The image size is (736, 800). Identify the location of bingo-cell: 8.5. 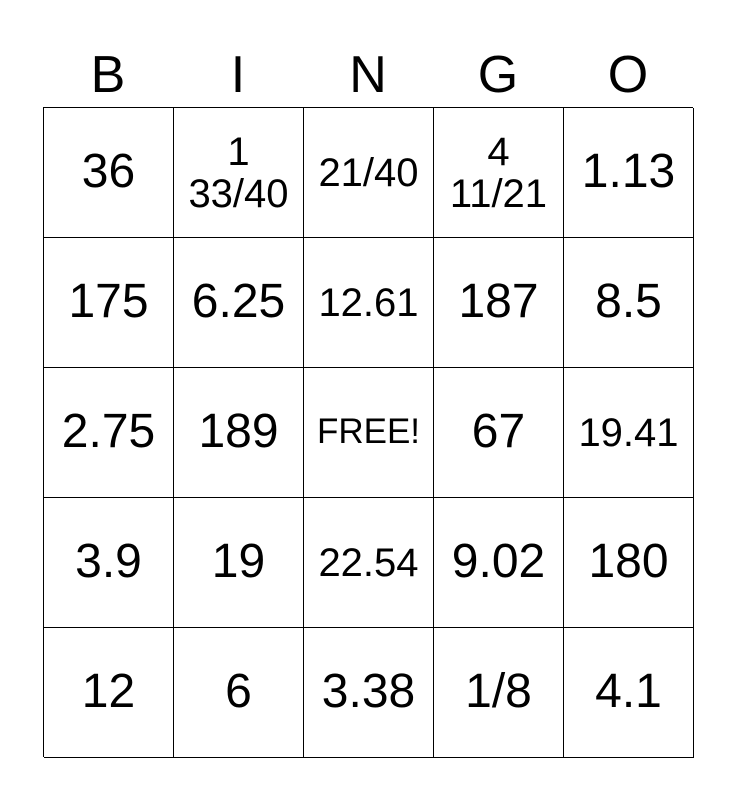
(629, 303).